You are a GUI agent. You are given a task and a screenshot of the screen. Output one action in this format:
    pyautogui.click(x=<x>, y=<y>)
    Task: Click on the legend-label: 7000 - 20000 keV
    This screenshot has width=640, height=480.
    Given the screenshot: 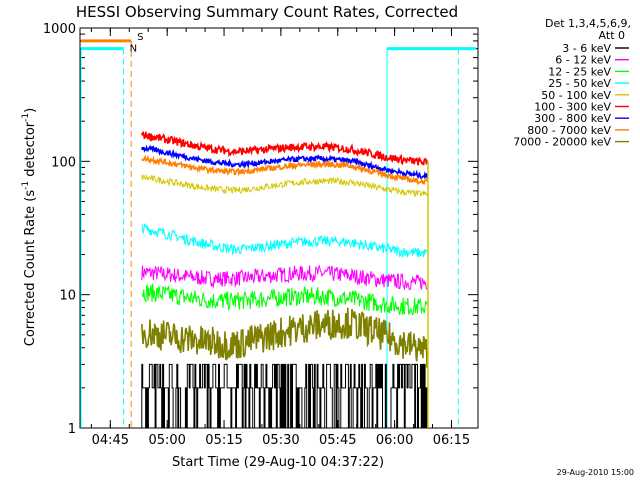 What is the action you would take?
    pyautogui.click(x=562, y=142)
    